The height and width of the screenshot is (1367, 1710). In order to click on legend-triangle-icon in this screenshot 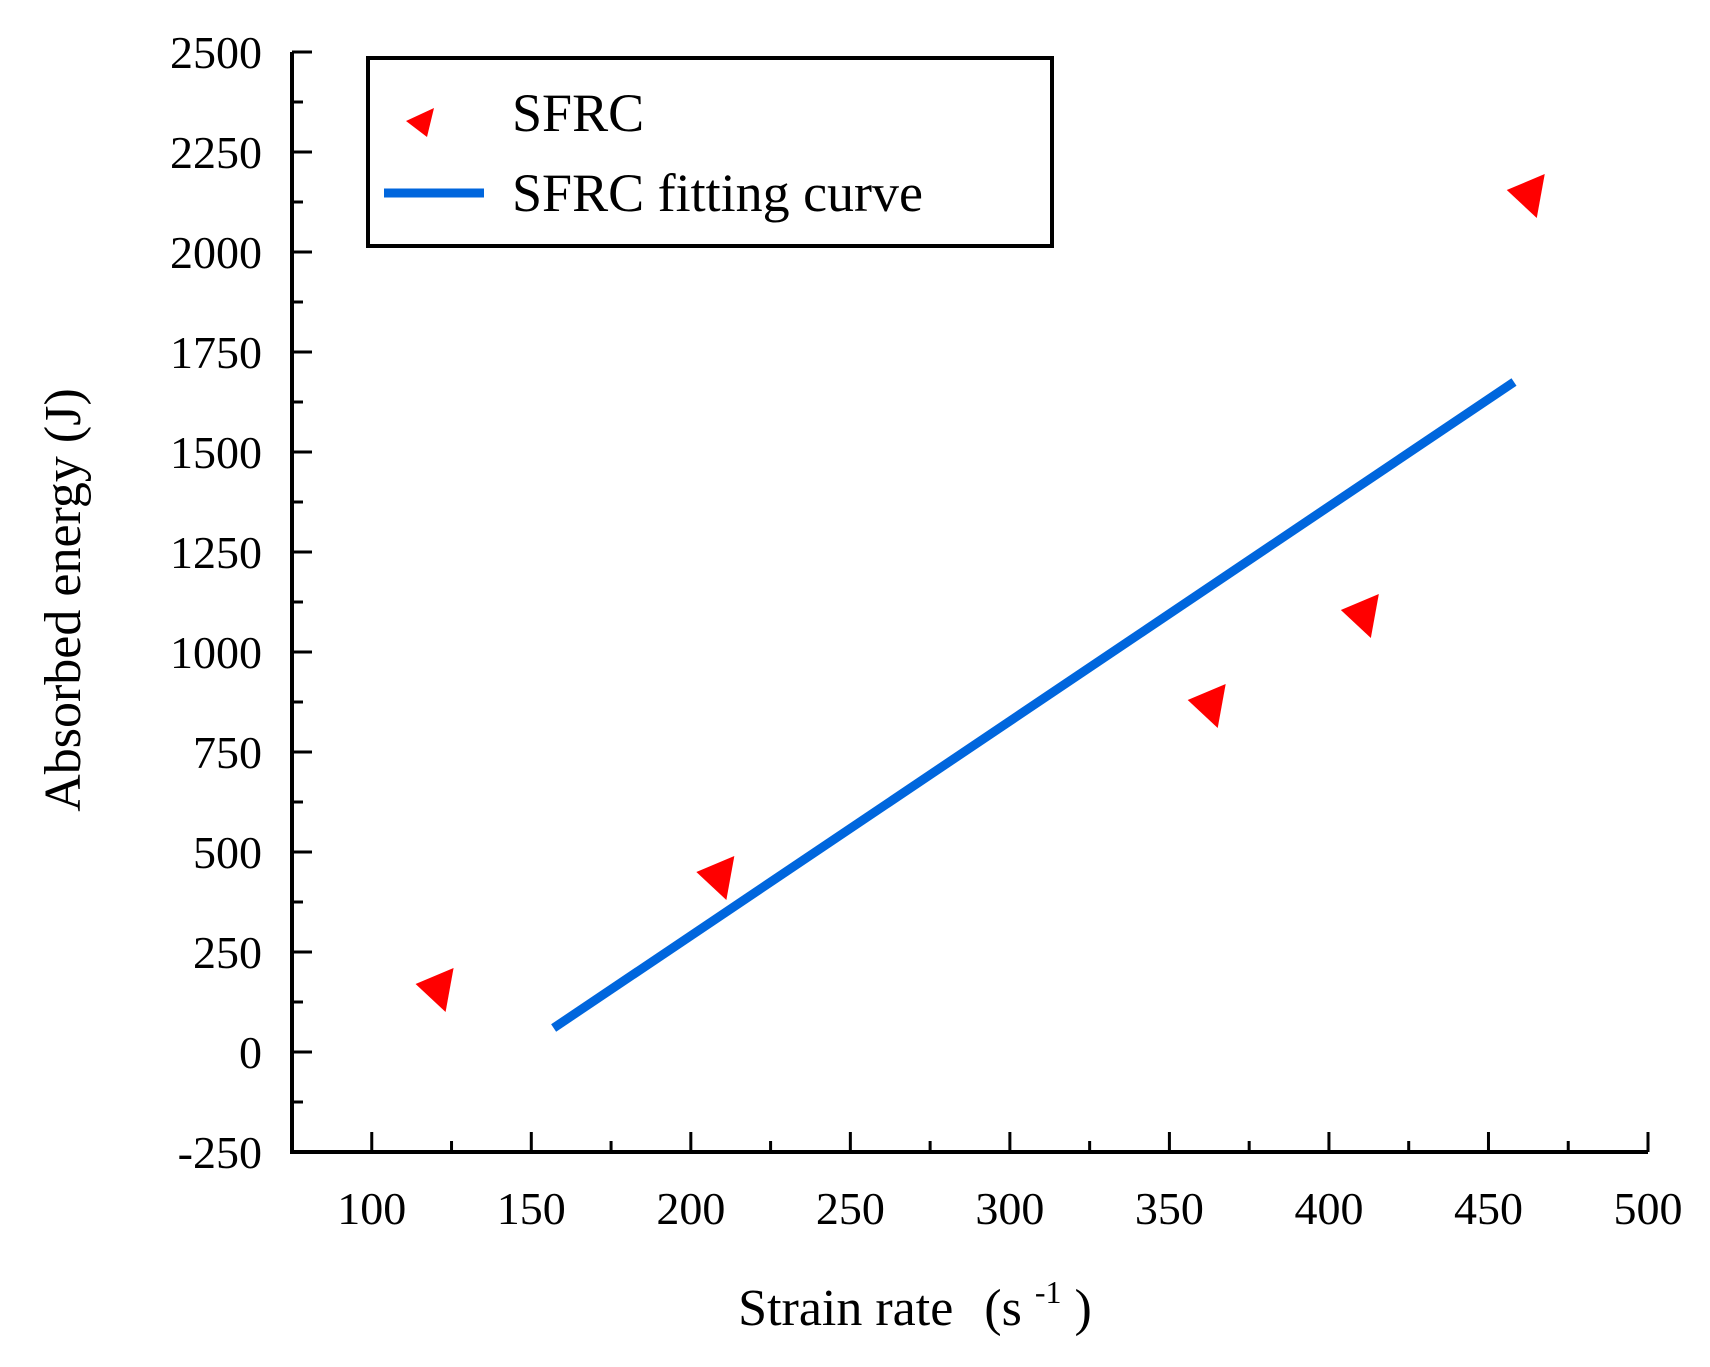, I will do `click(420, 122)`.